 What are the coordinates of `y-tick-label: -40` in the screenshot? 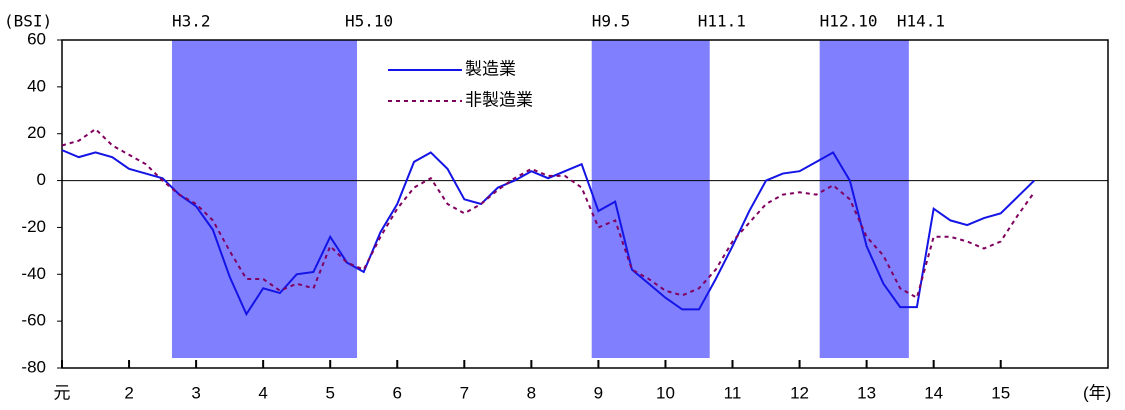 It's located at (33, 273).